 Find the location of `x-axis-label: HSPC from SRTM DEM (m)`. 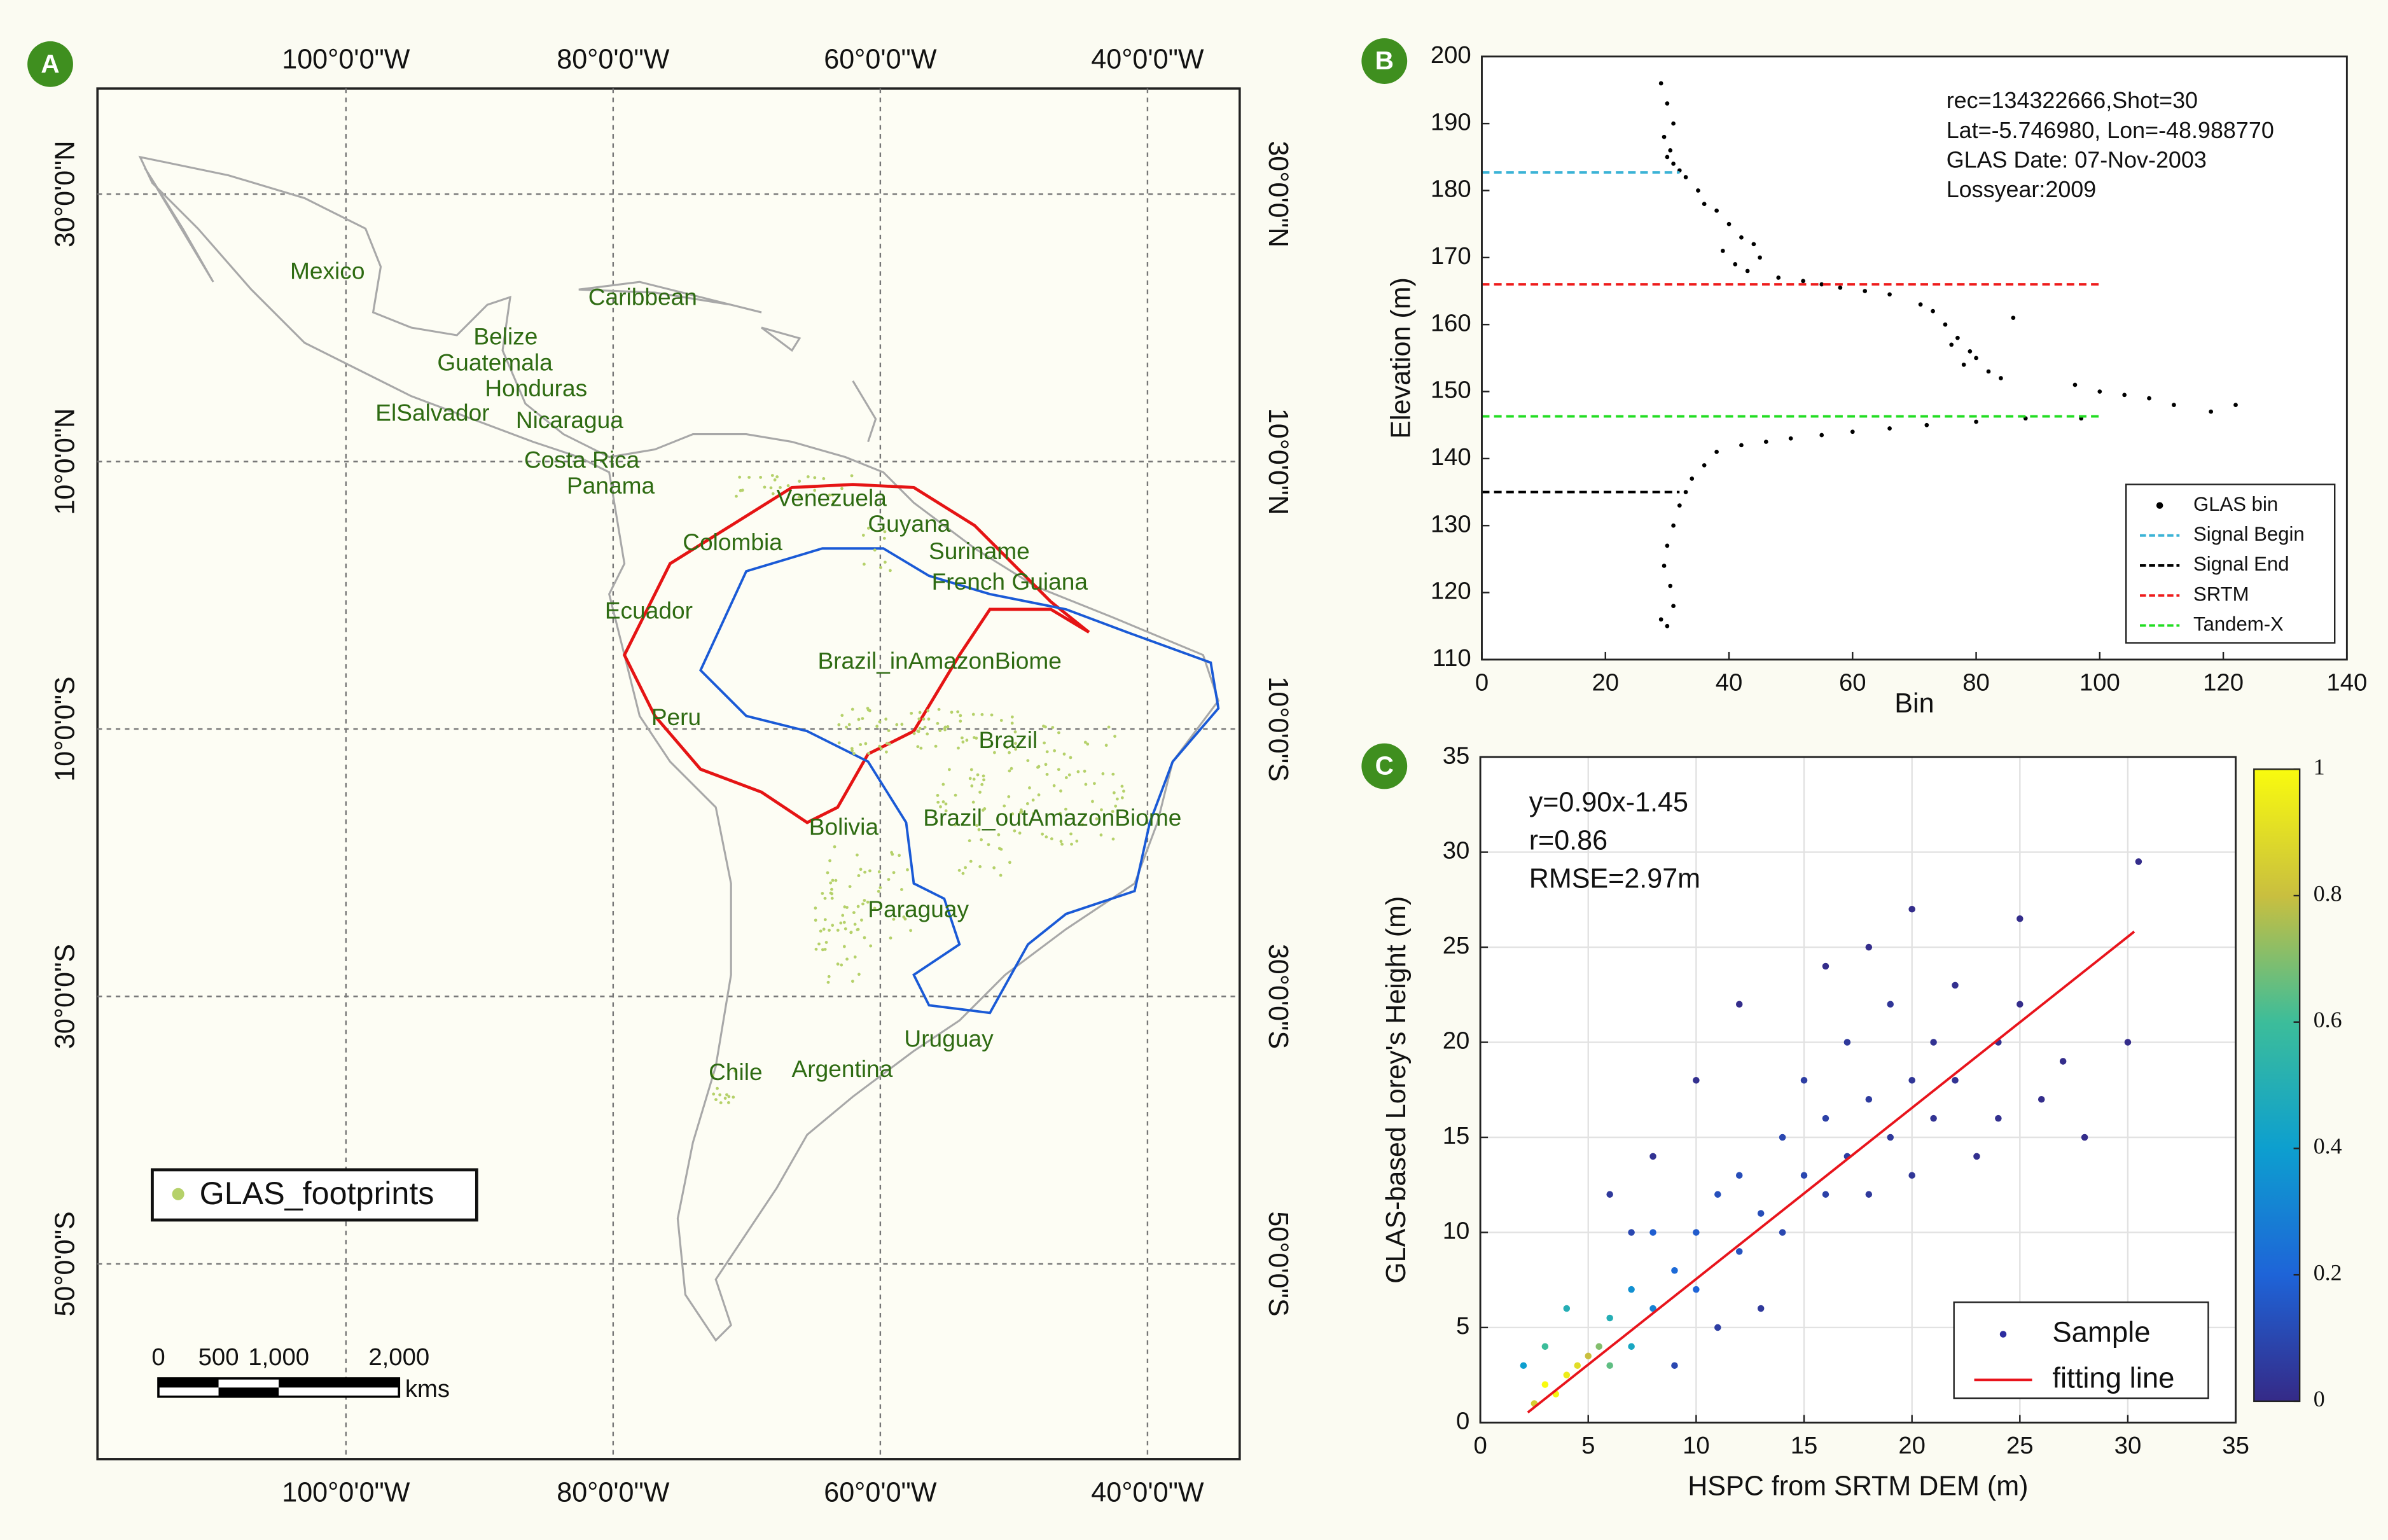

x-axis-label: HSPC from SRTM DEM (m) is located at coordinates (1858, 1486).